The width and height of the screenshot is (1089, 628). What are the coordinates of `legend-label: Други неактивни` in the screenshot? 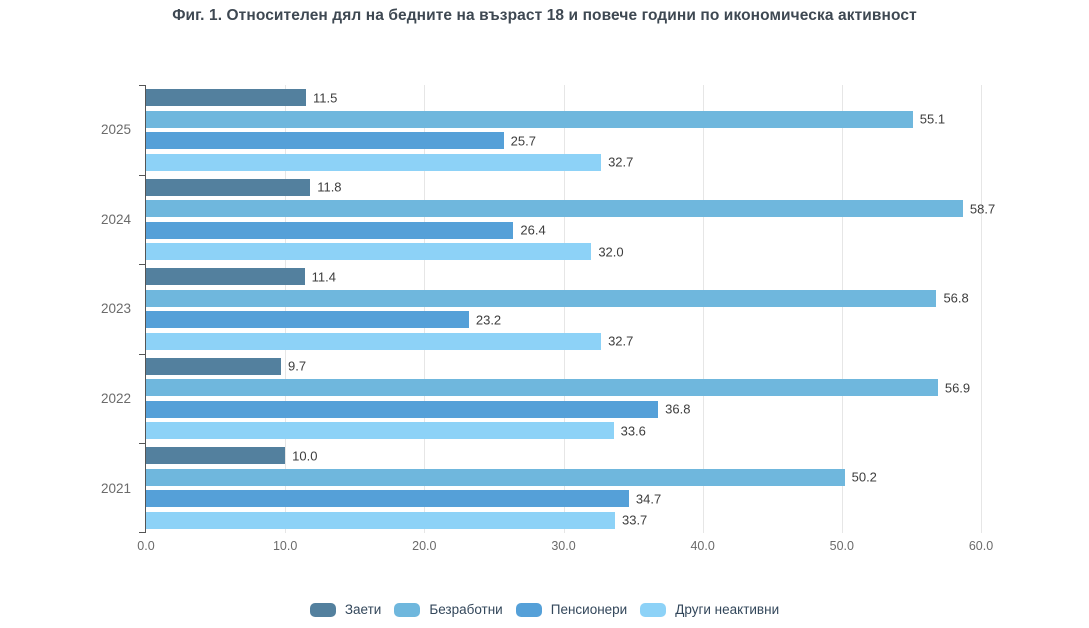 It's located at (727, 609).